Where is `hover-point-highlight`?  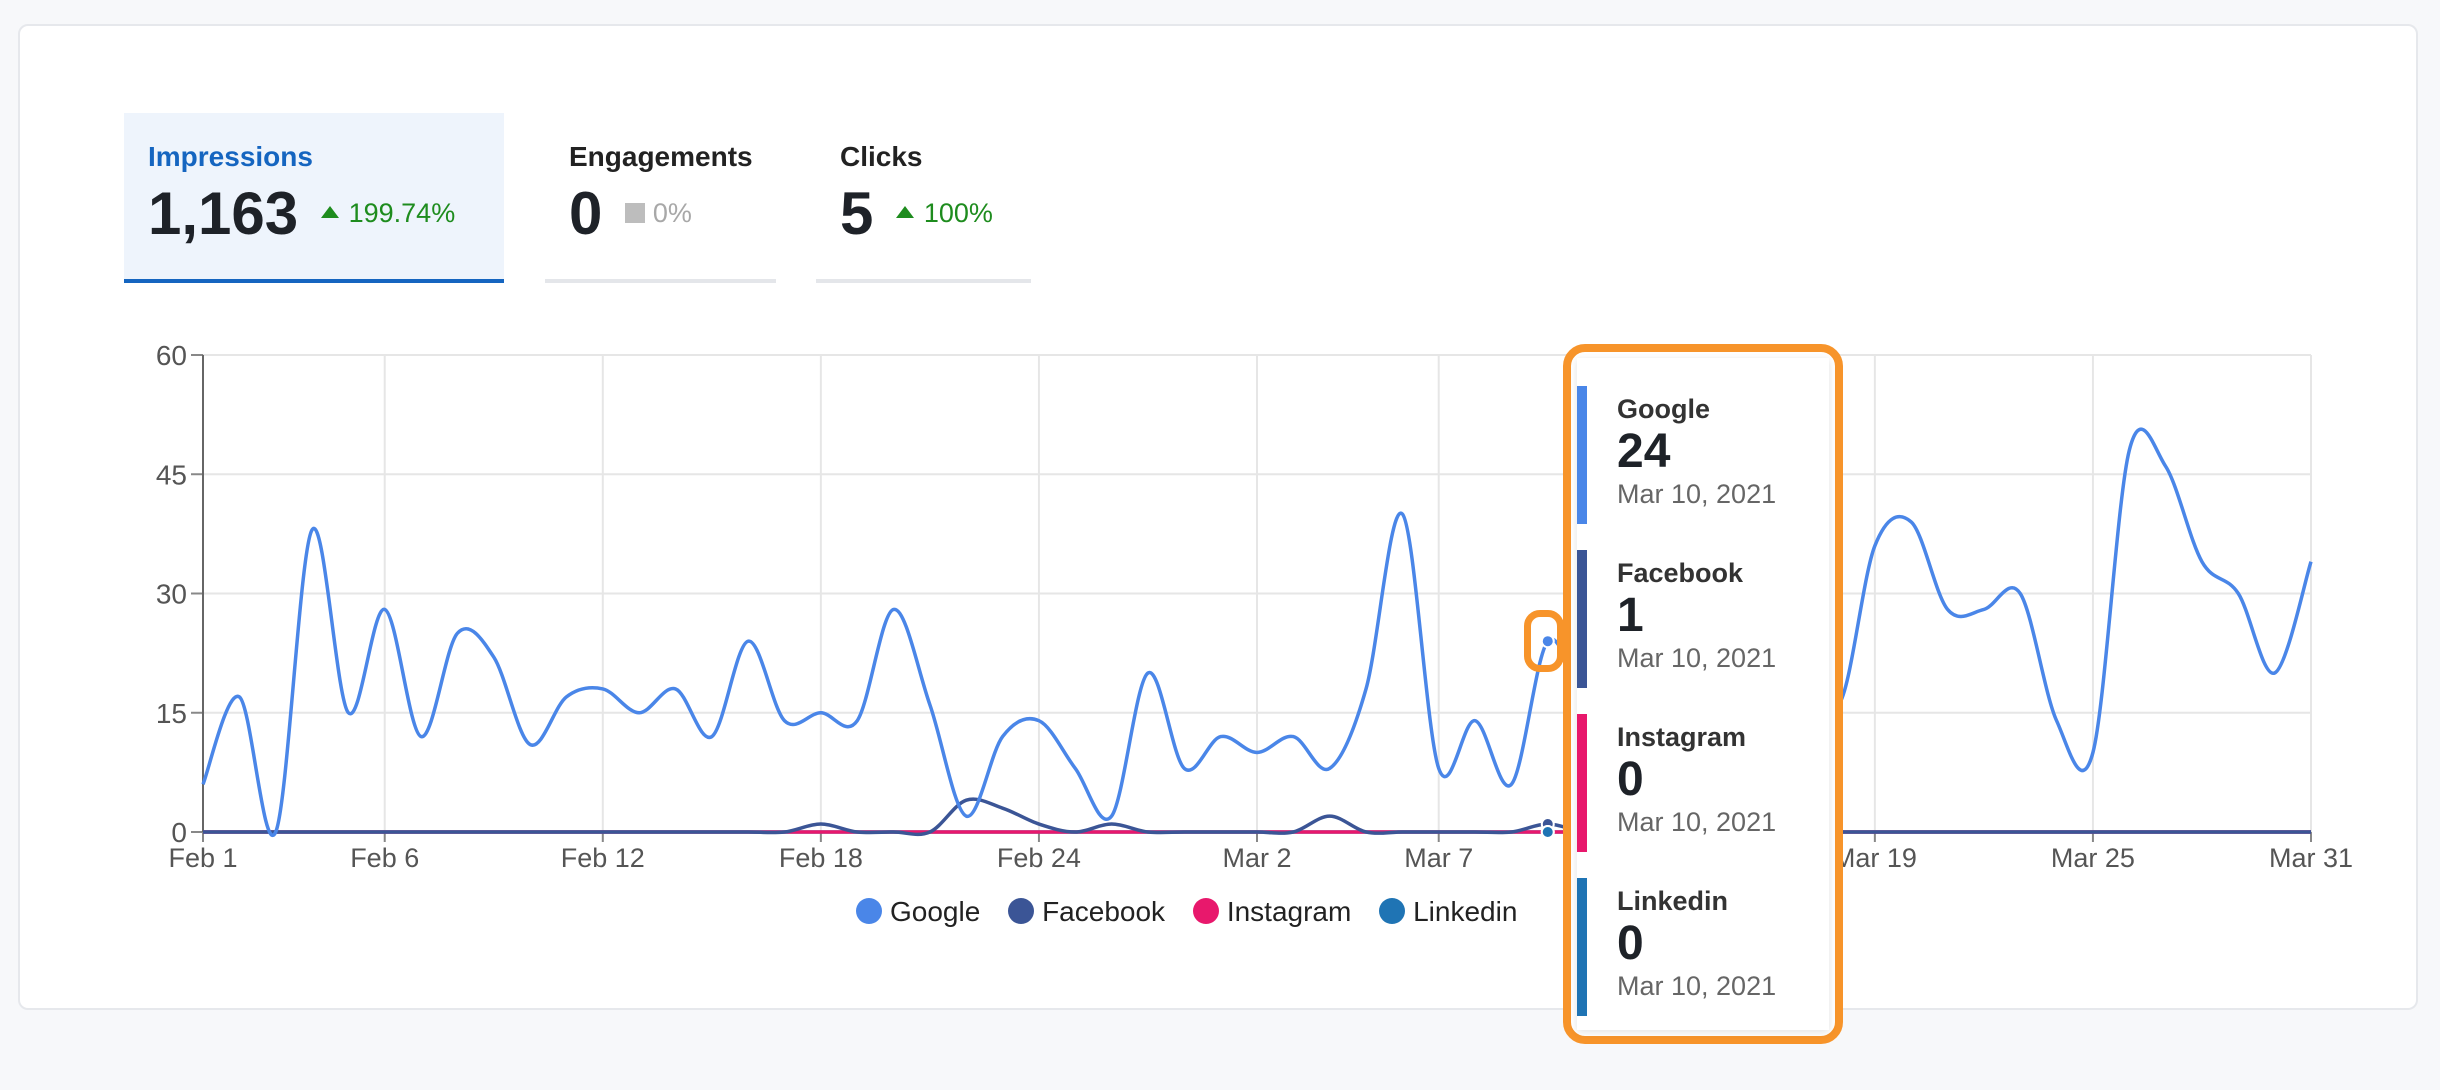 hover-point-highlight is located at coordinates (1544, 641).